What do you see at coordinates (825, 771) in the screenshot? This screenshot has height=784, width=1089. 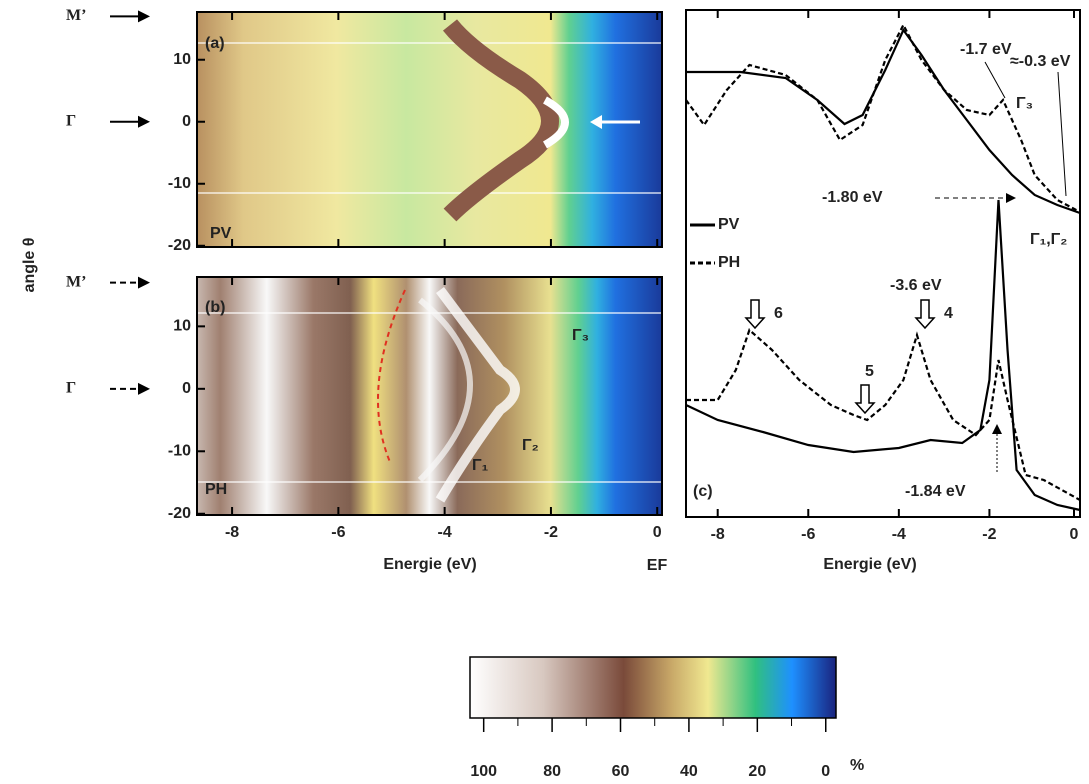 I see `colorbar-tick-label: 0` at bounding box center [825, 771].